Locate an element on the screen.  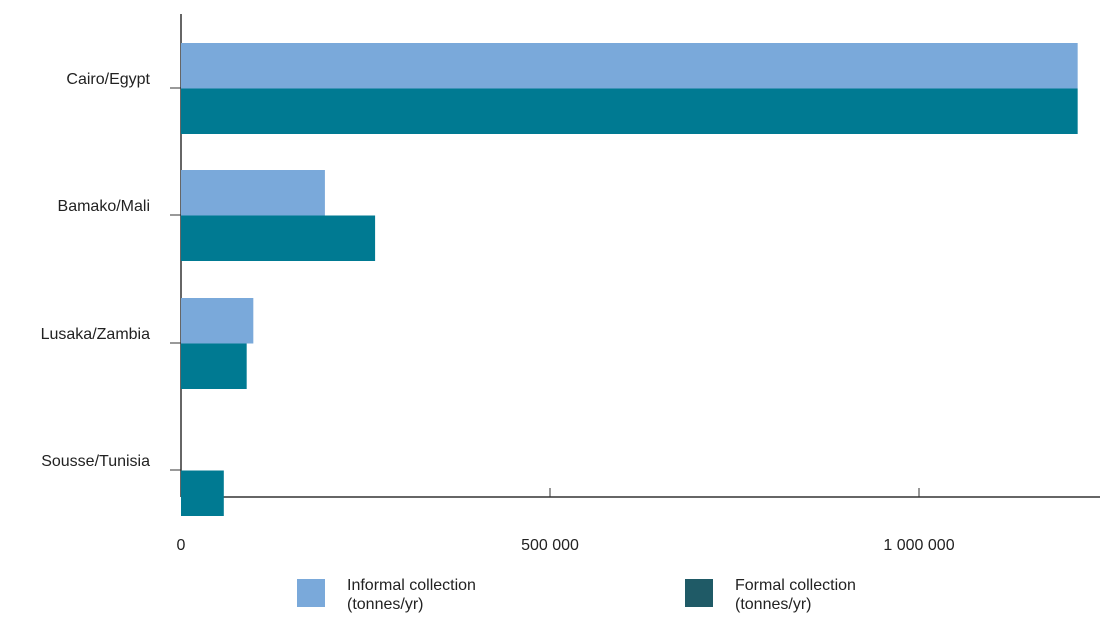
y-tick-label: Cairo/Egypt is located at coordinates (108, 79).